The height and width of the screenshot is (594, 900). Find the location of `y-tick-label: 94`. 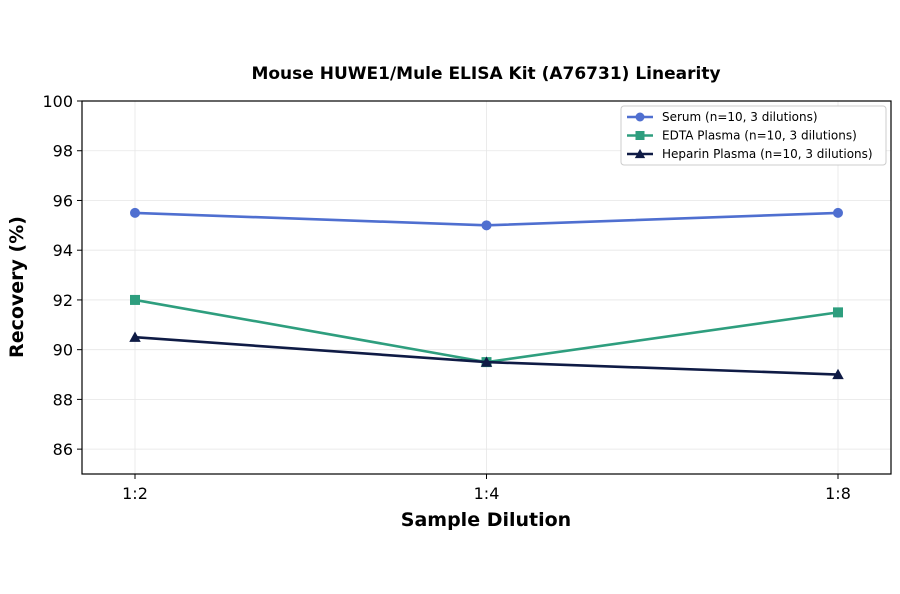

y-tick-label: 94 is located at coordinates (63, 250).